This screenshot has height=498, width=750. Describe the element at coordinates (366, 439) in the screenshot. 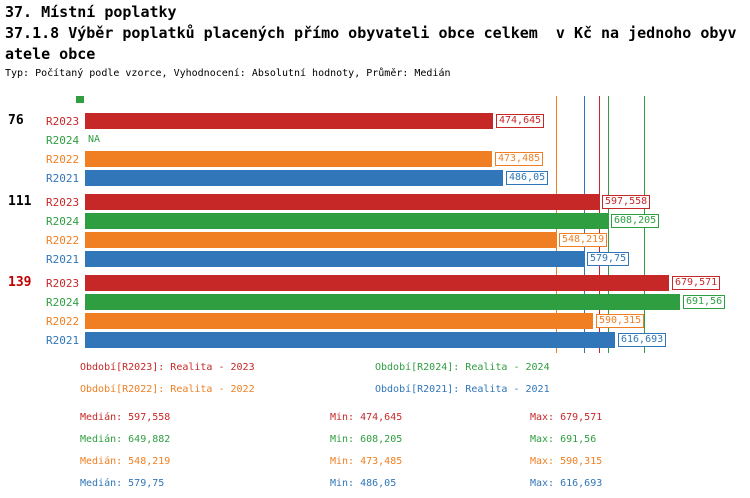

I see `stat-min-r2024: Min: 608,205` at that location.